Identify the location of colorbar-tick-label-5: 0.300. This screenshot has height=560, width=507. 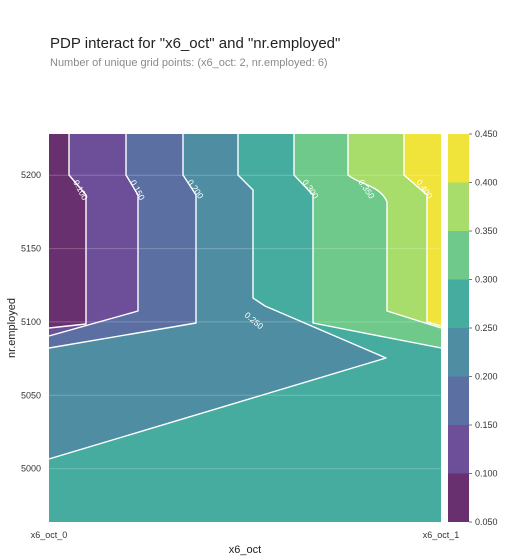
(486, 280).